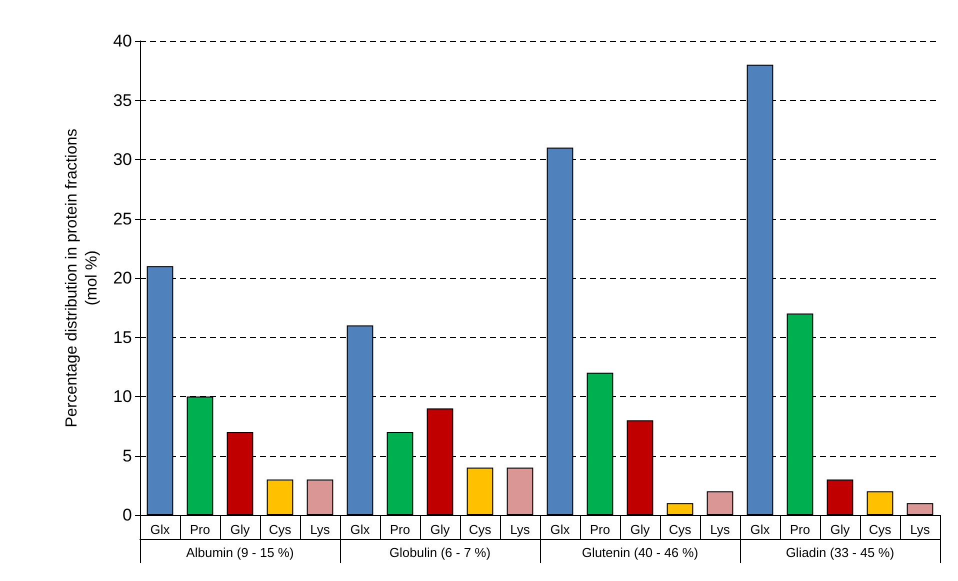 Image resolution: width=958 pixels, height=581 pixels. Describe the element at coordinates (127, 515) in the screenshot. I see `y-tick-label: 0` at that location.